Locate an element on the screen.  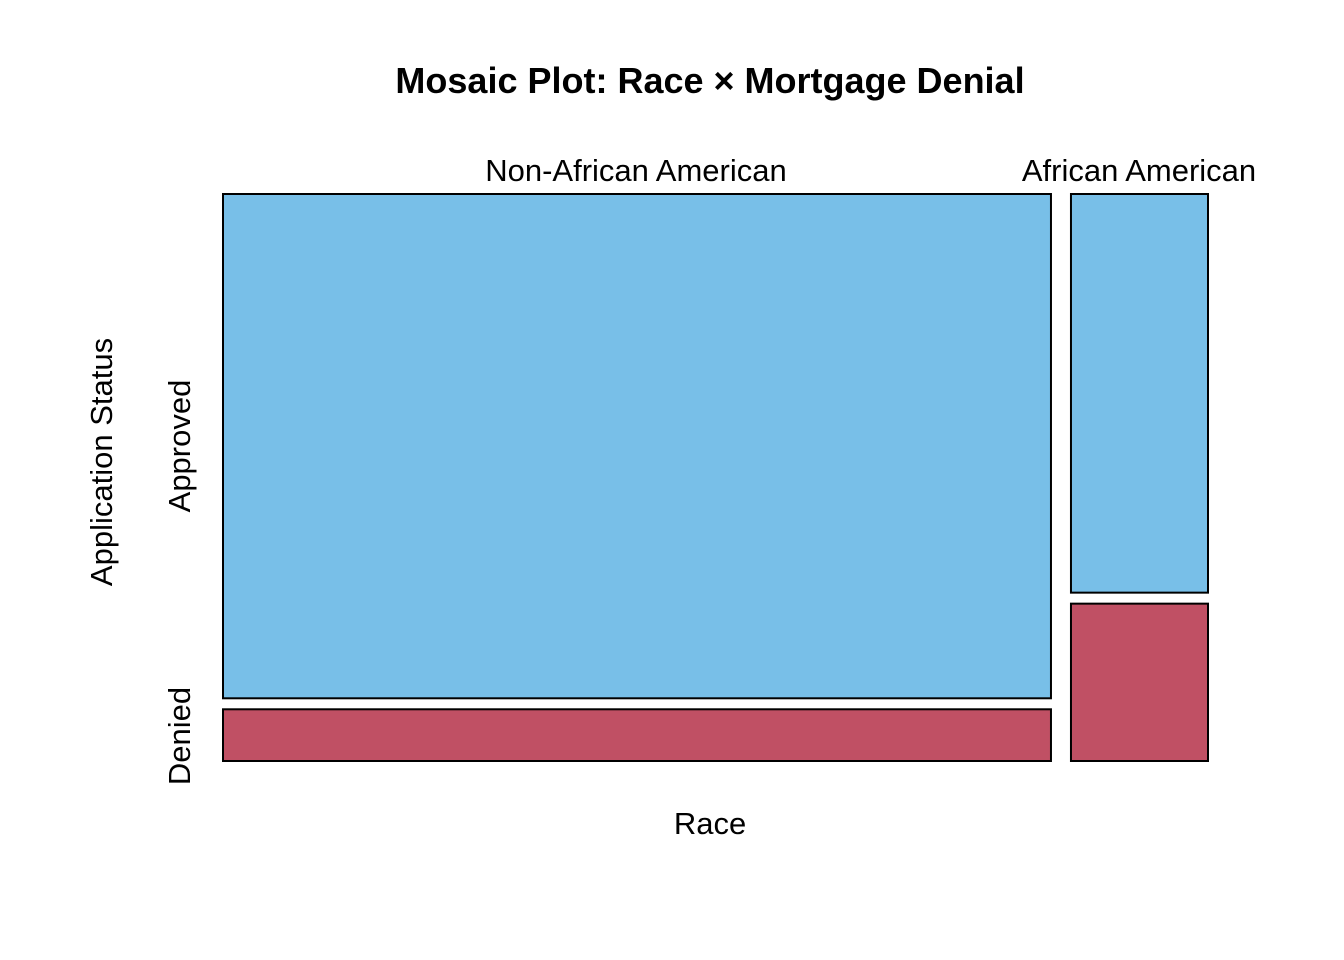
y-axis-label: Application Status is located at coordinates (101, 462).